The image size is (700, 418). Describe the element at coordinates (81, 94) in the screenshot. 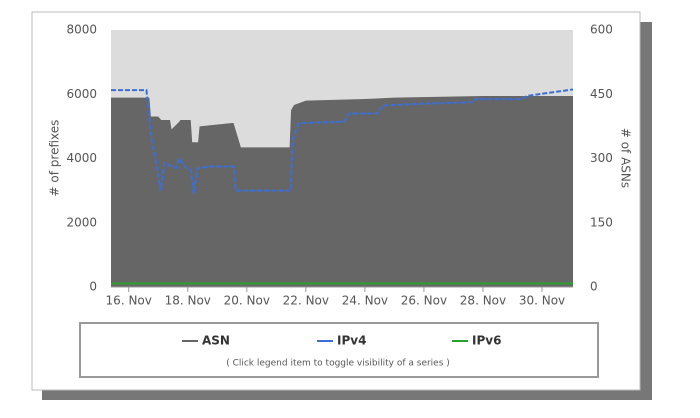

I see `y-tick-label: 6000` at that location.